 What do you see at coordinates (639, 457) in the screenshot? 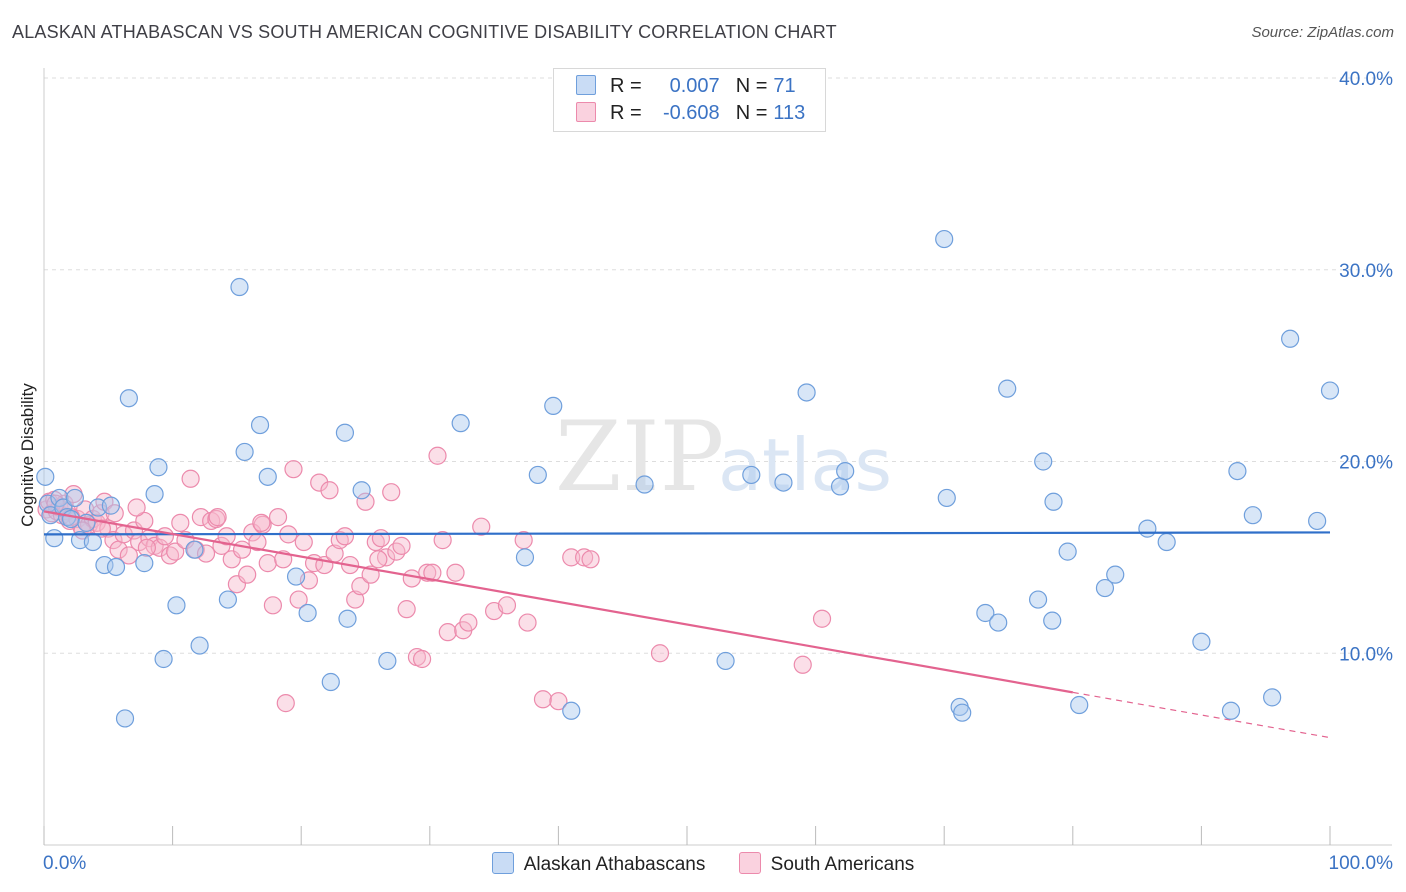
I see `watermark-zip: ZIP` at bounding box center [639, 457].